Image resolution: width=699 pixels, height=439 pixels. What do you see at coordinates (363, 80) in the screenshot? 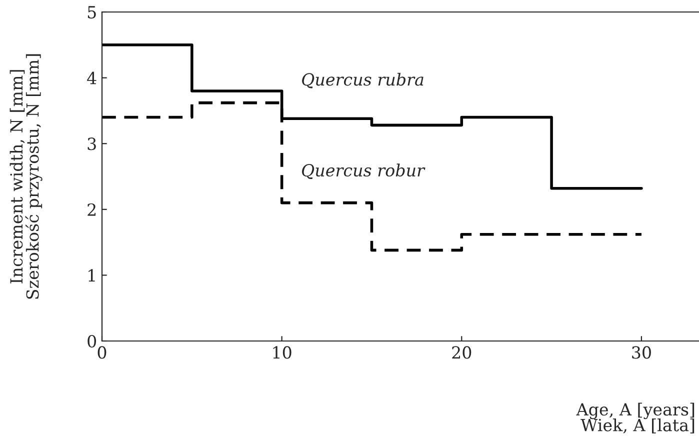
I see `series-label: Quercus rubra` at bounding box center [363, 80].